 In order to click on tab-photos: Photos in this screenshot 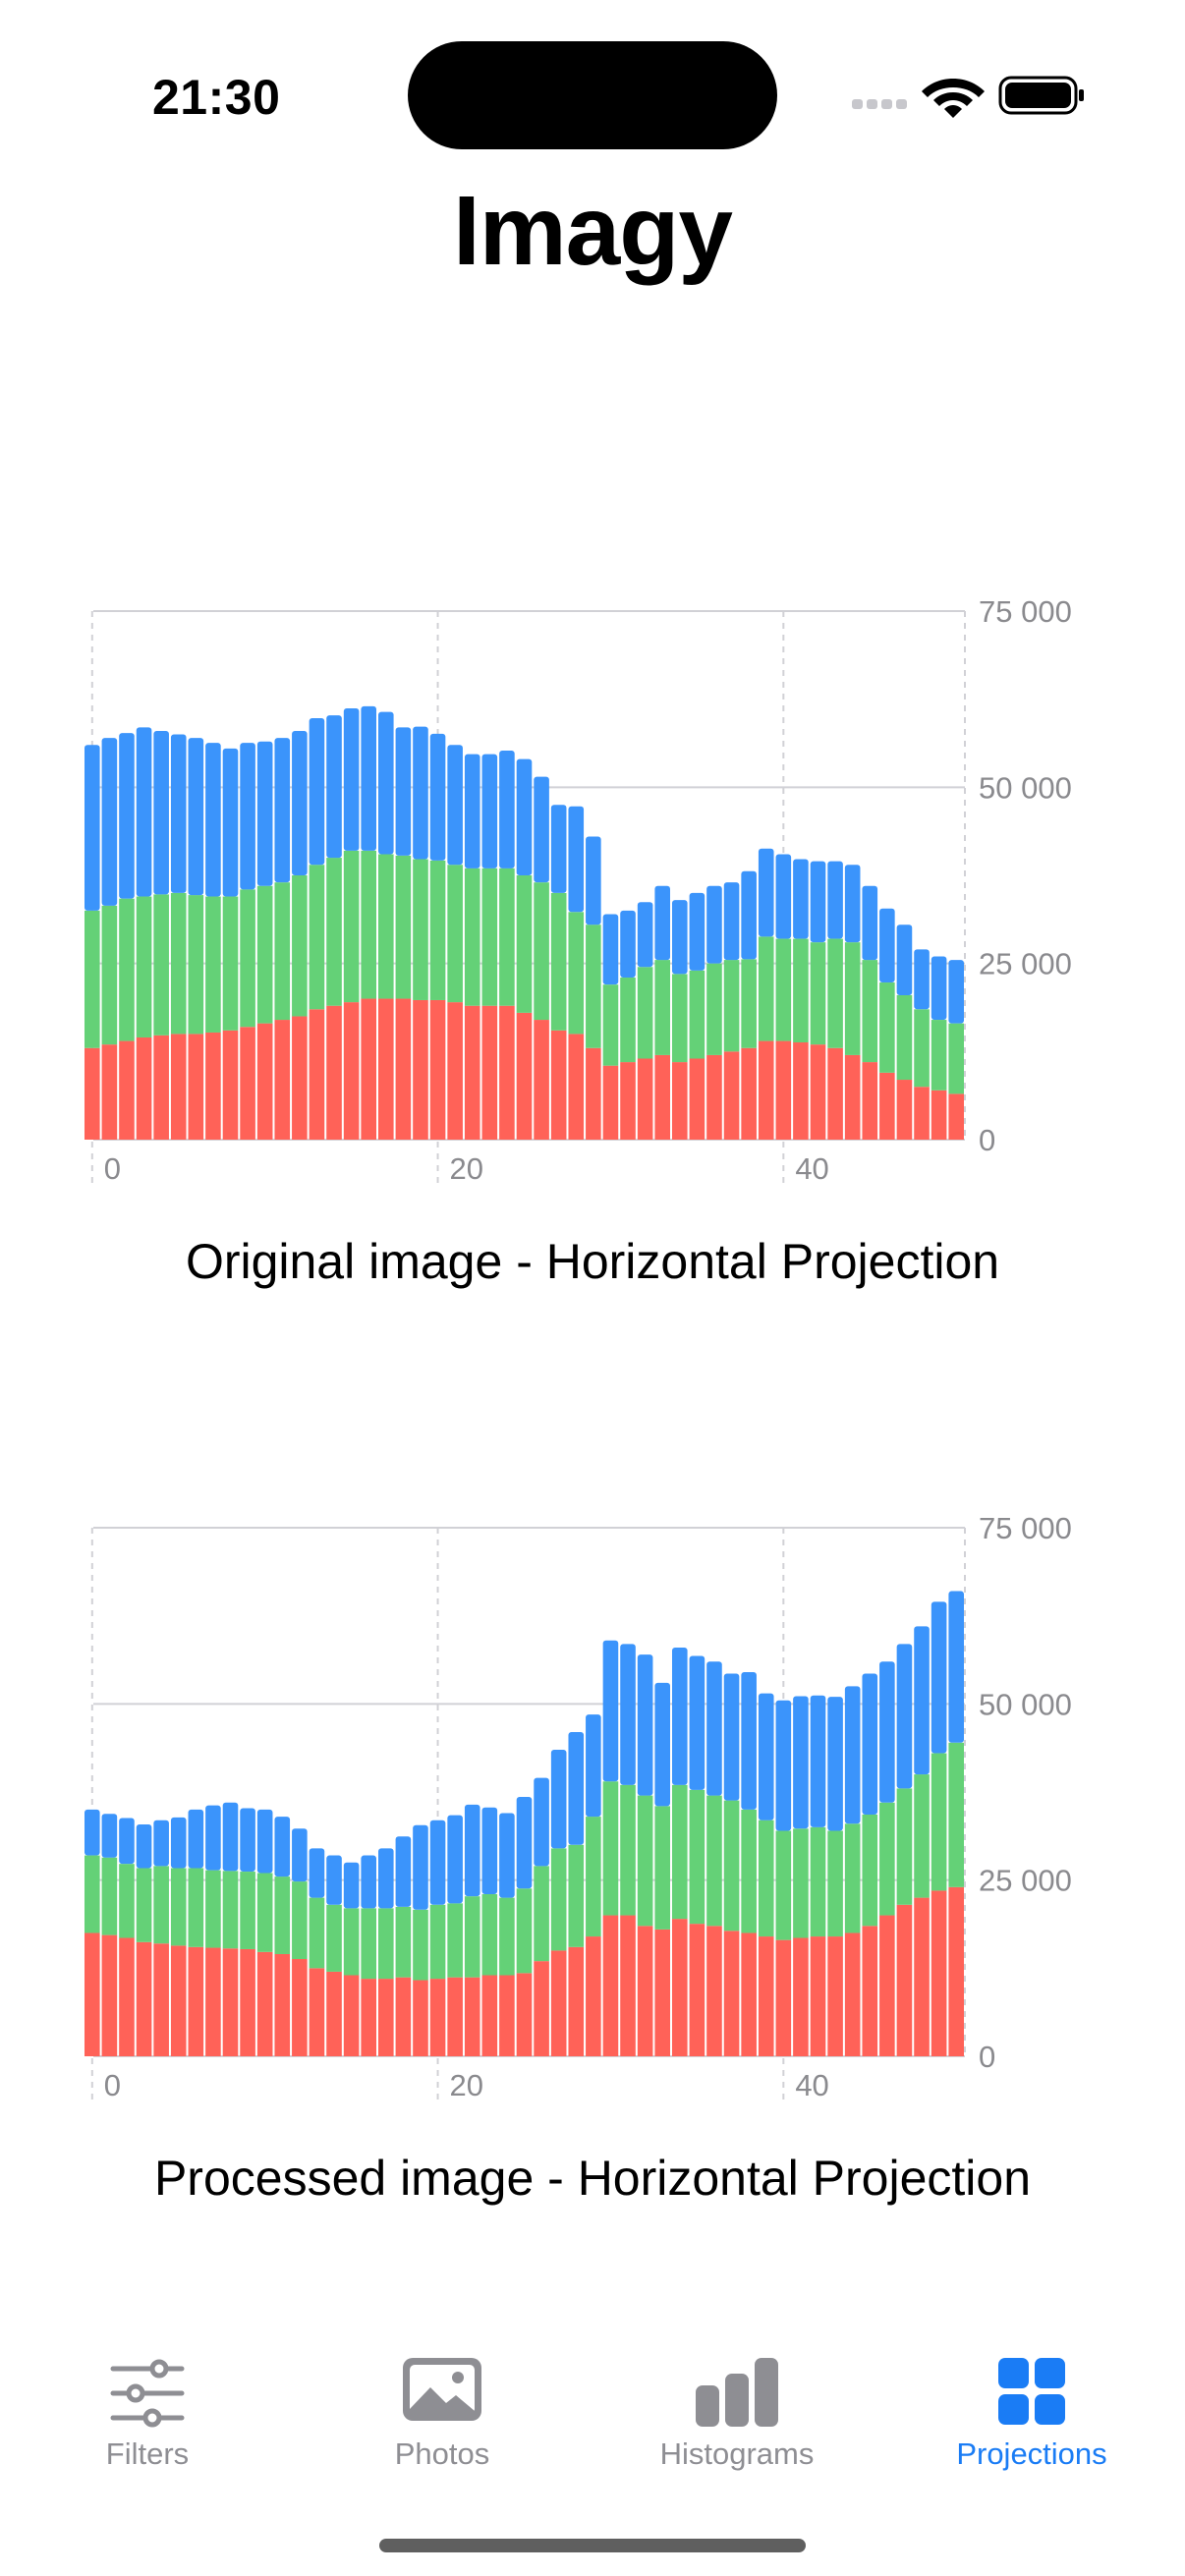, I will do `click(443, 2402)`.